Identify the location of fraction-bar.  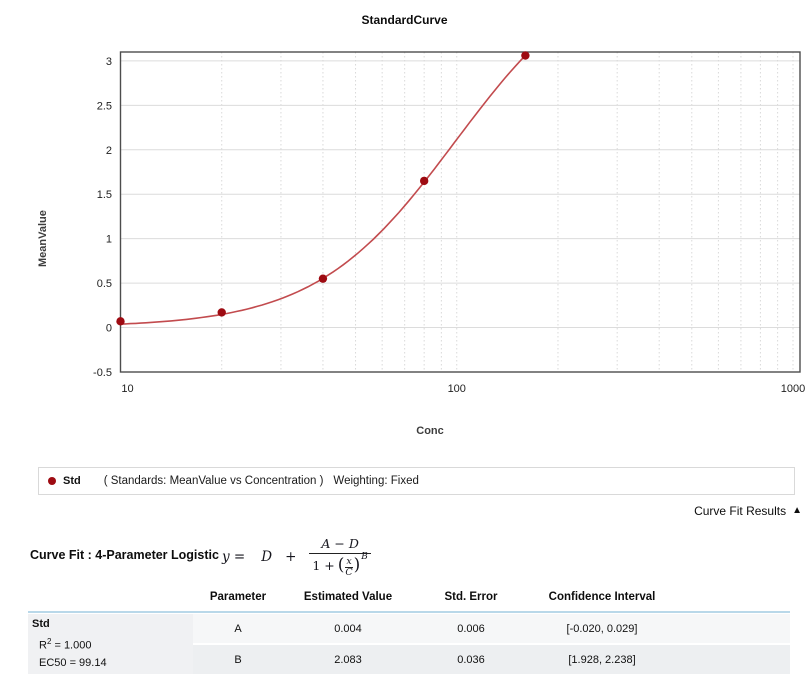
(340, 553).